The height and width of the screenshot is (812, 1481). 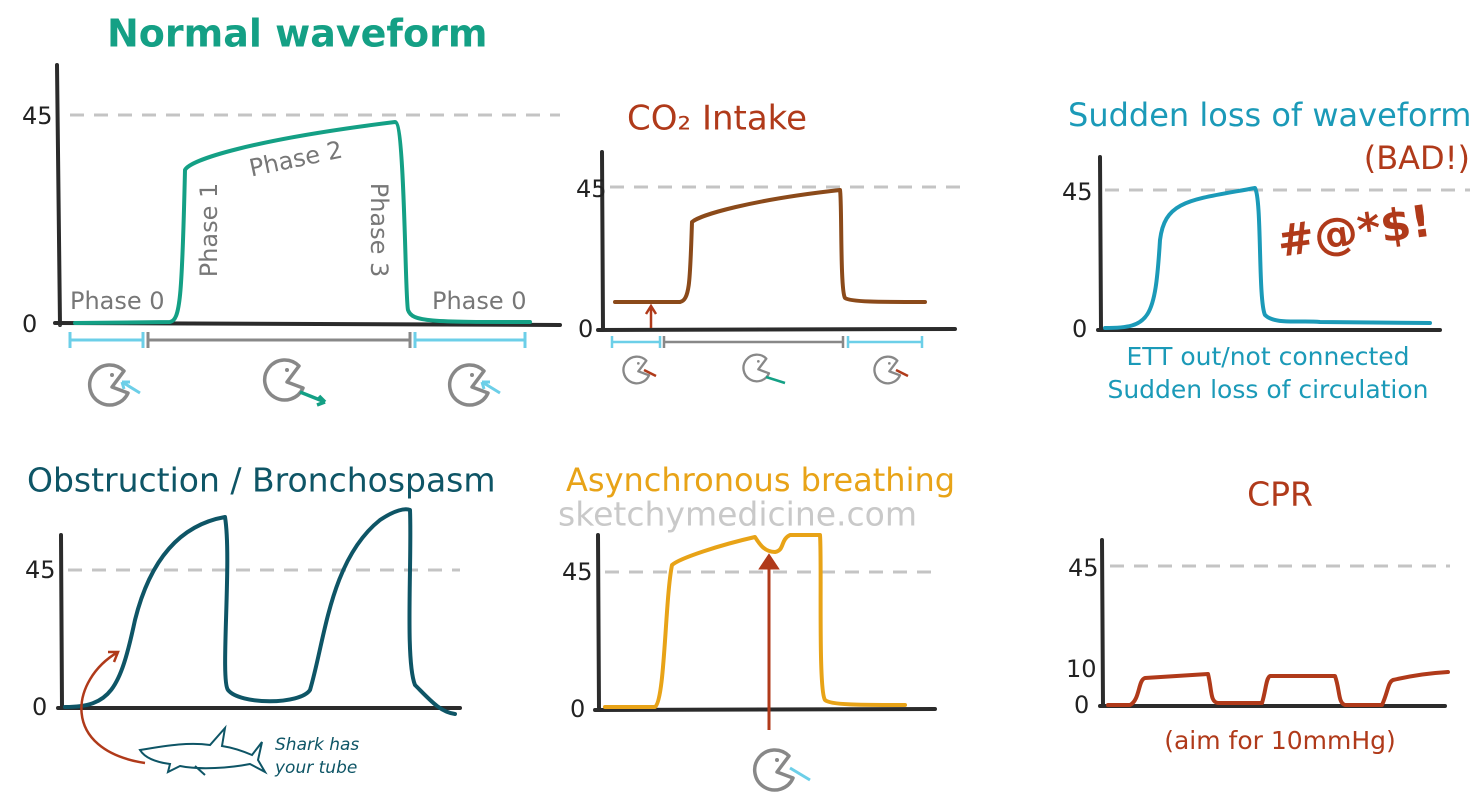 I want to click on panel-title: Asynchronous breathing, so click(x=760, y=480).